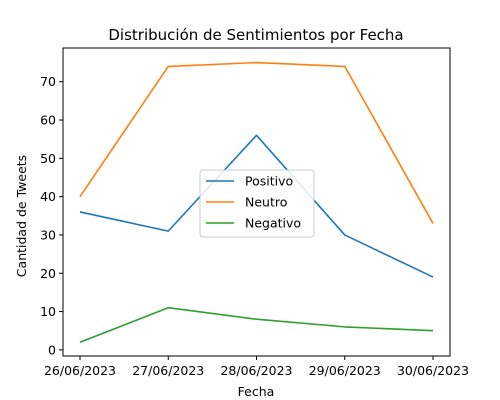 The height and width of the screenshot is (400, 500). Describe the element at coordinates (48, 158) in the screenshot. I see `y-tick-label: 50` at that location.